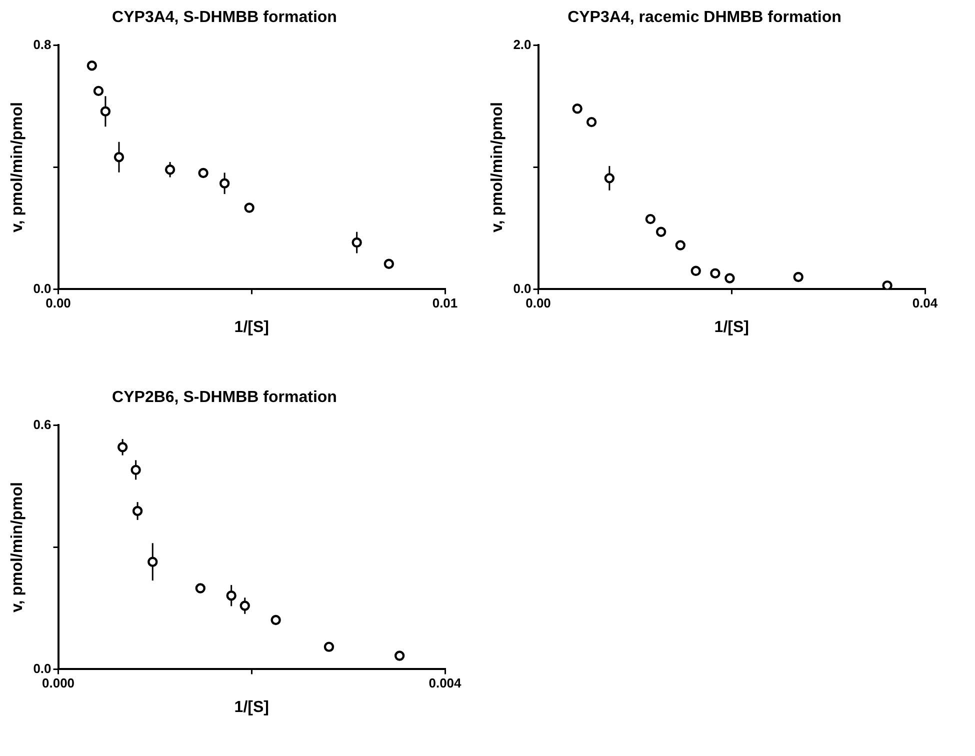  I want to click on y-tick-label: 0.6, so click(42, 424).